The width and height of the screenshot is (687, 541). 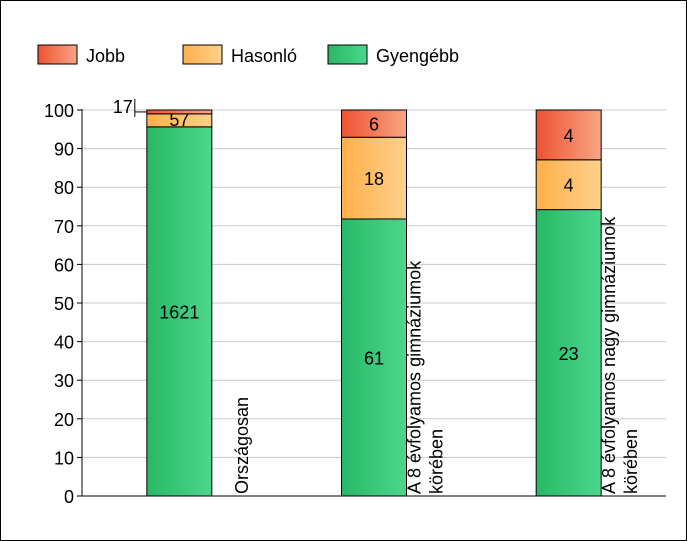 I want to click on data-label-jobb-1: 17, so click(x=123, y=107).